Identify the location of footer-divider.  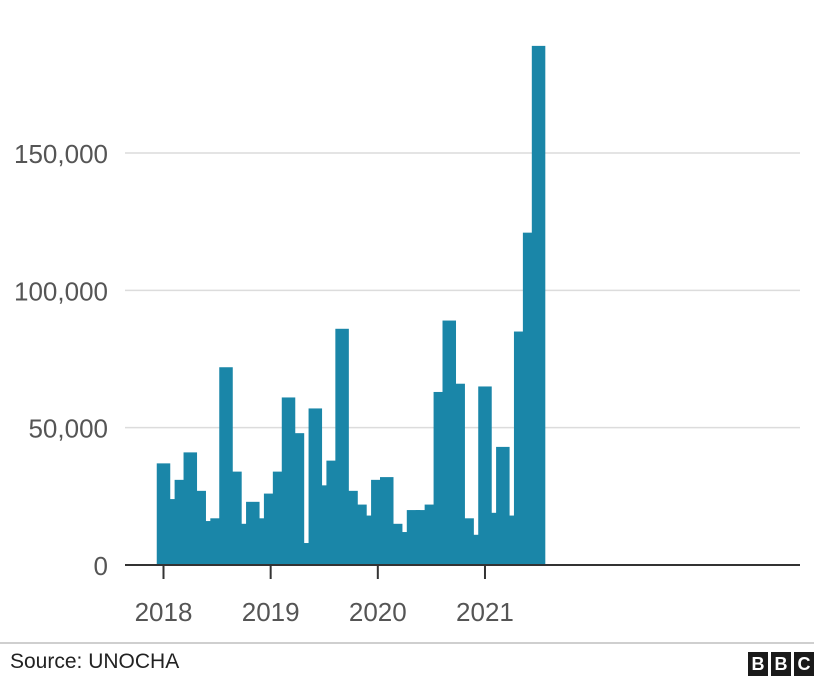
(407, 643).